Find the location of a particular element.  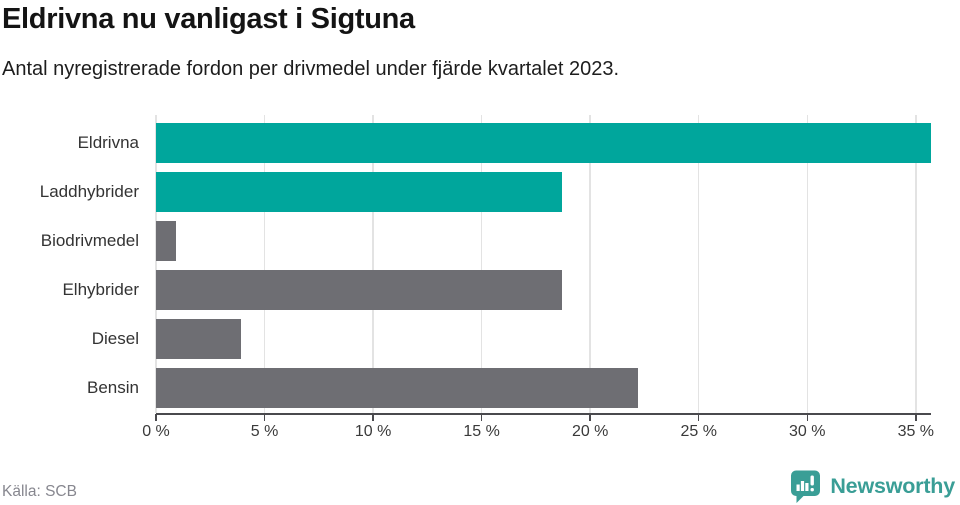

x-axis-tick-label-5: 5 % is located at coordinates (264, 431).